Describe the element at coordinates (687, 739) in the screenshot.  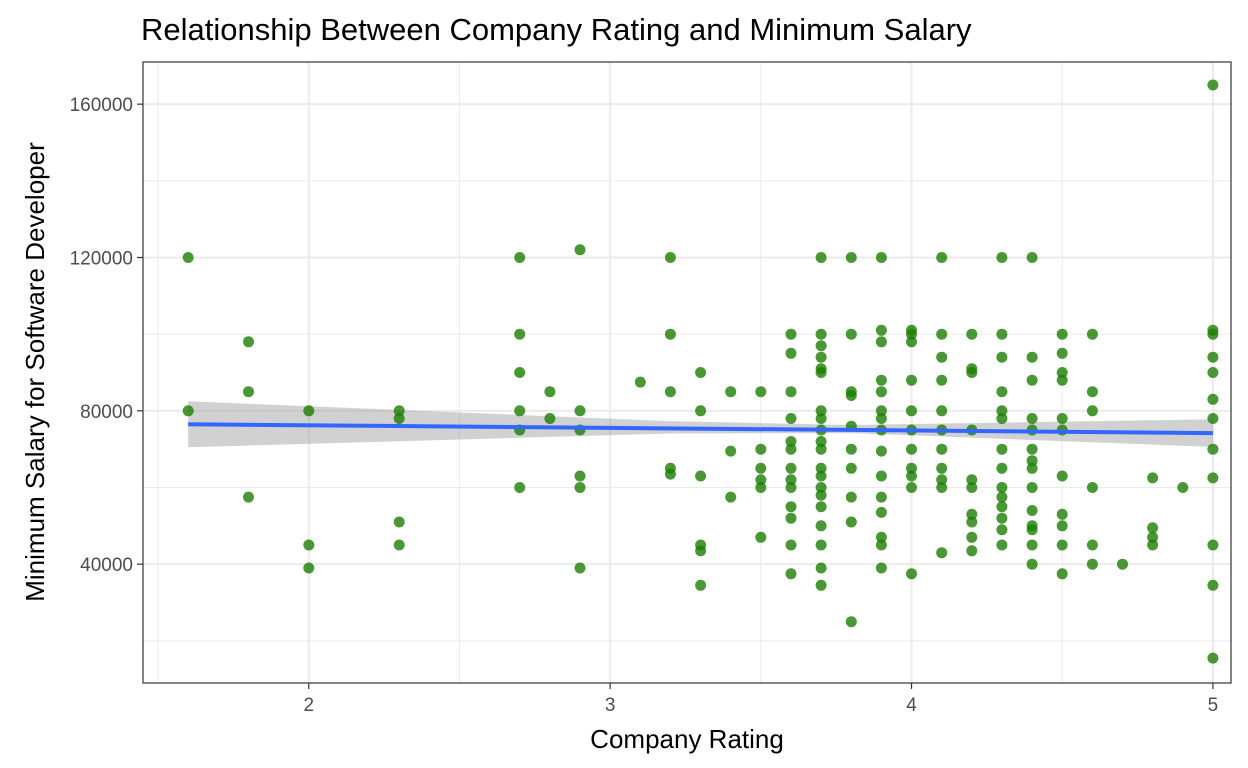
I see `x-axis-title: Company Rating` at that location.